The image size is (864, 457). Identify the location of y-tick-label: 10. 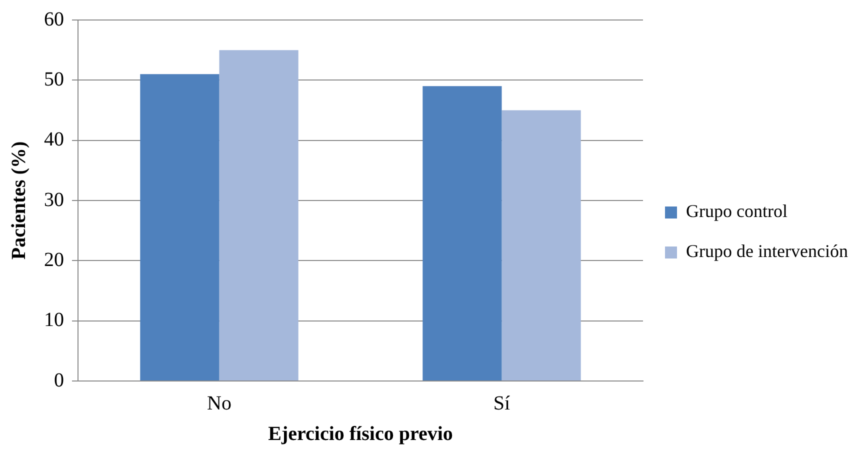
(54, 320).